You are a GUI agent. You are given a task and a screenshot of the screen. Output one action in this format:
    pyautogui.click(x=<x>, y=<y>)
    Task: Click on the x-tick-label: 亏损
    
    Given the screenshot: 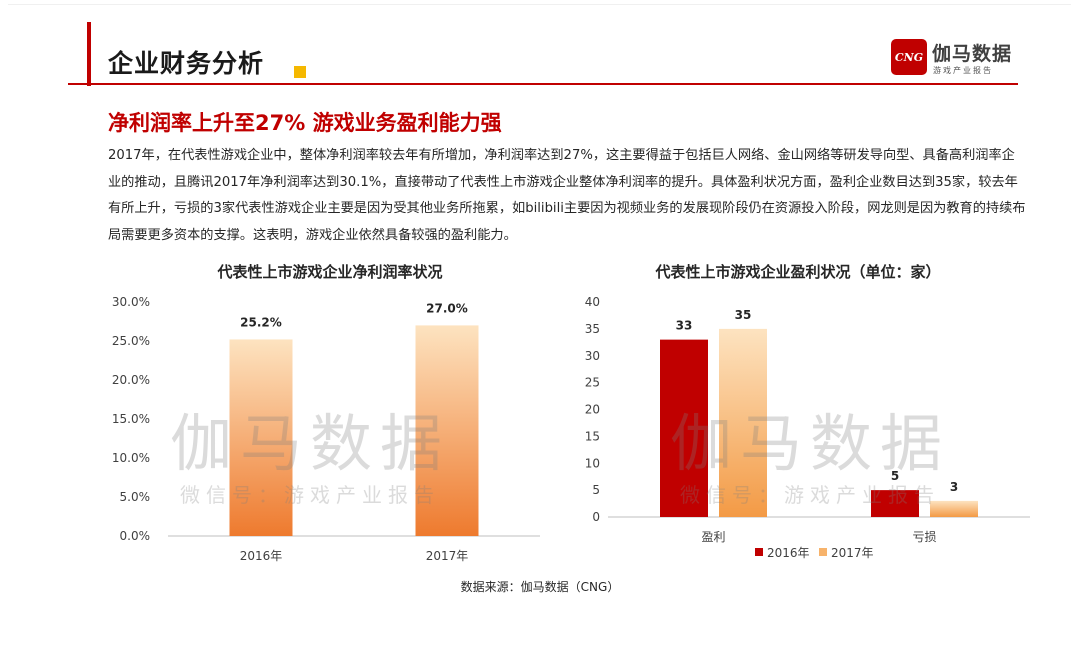 What is the action you would take?
    pyautogui.click(x=924, y=537)
    